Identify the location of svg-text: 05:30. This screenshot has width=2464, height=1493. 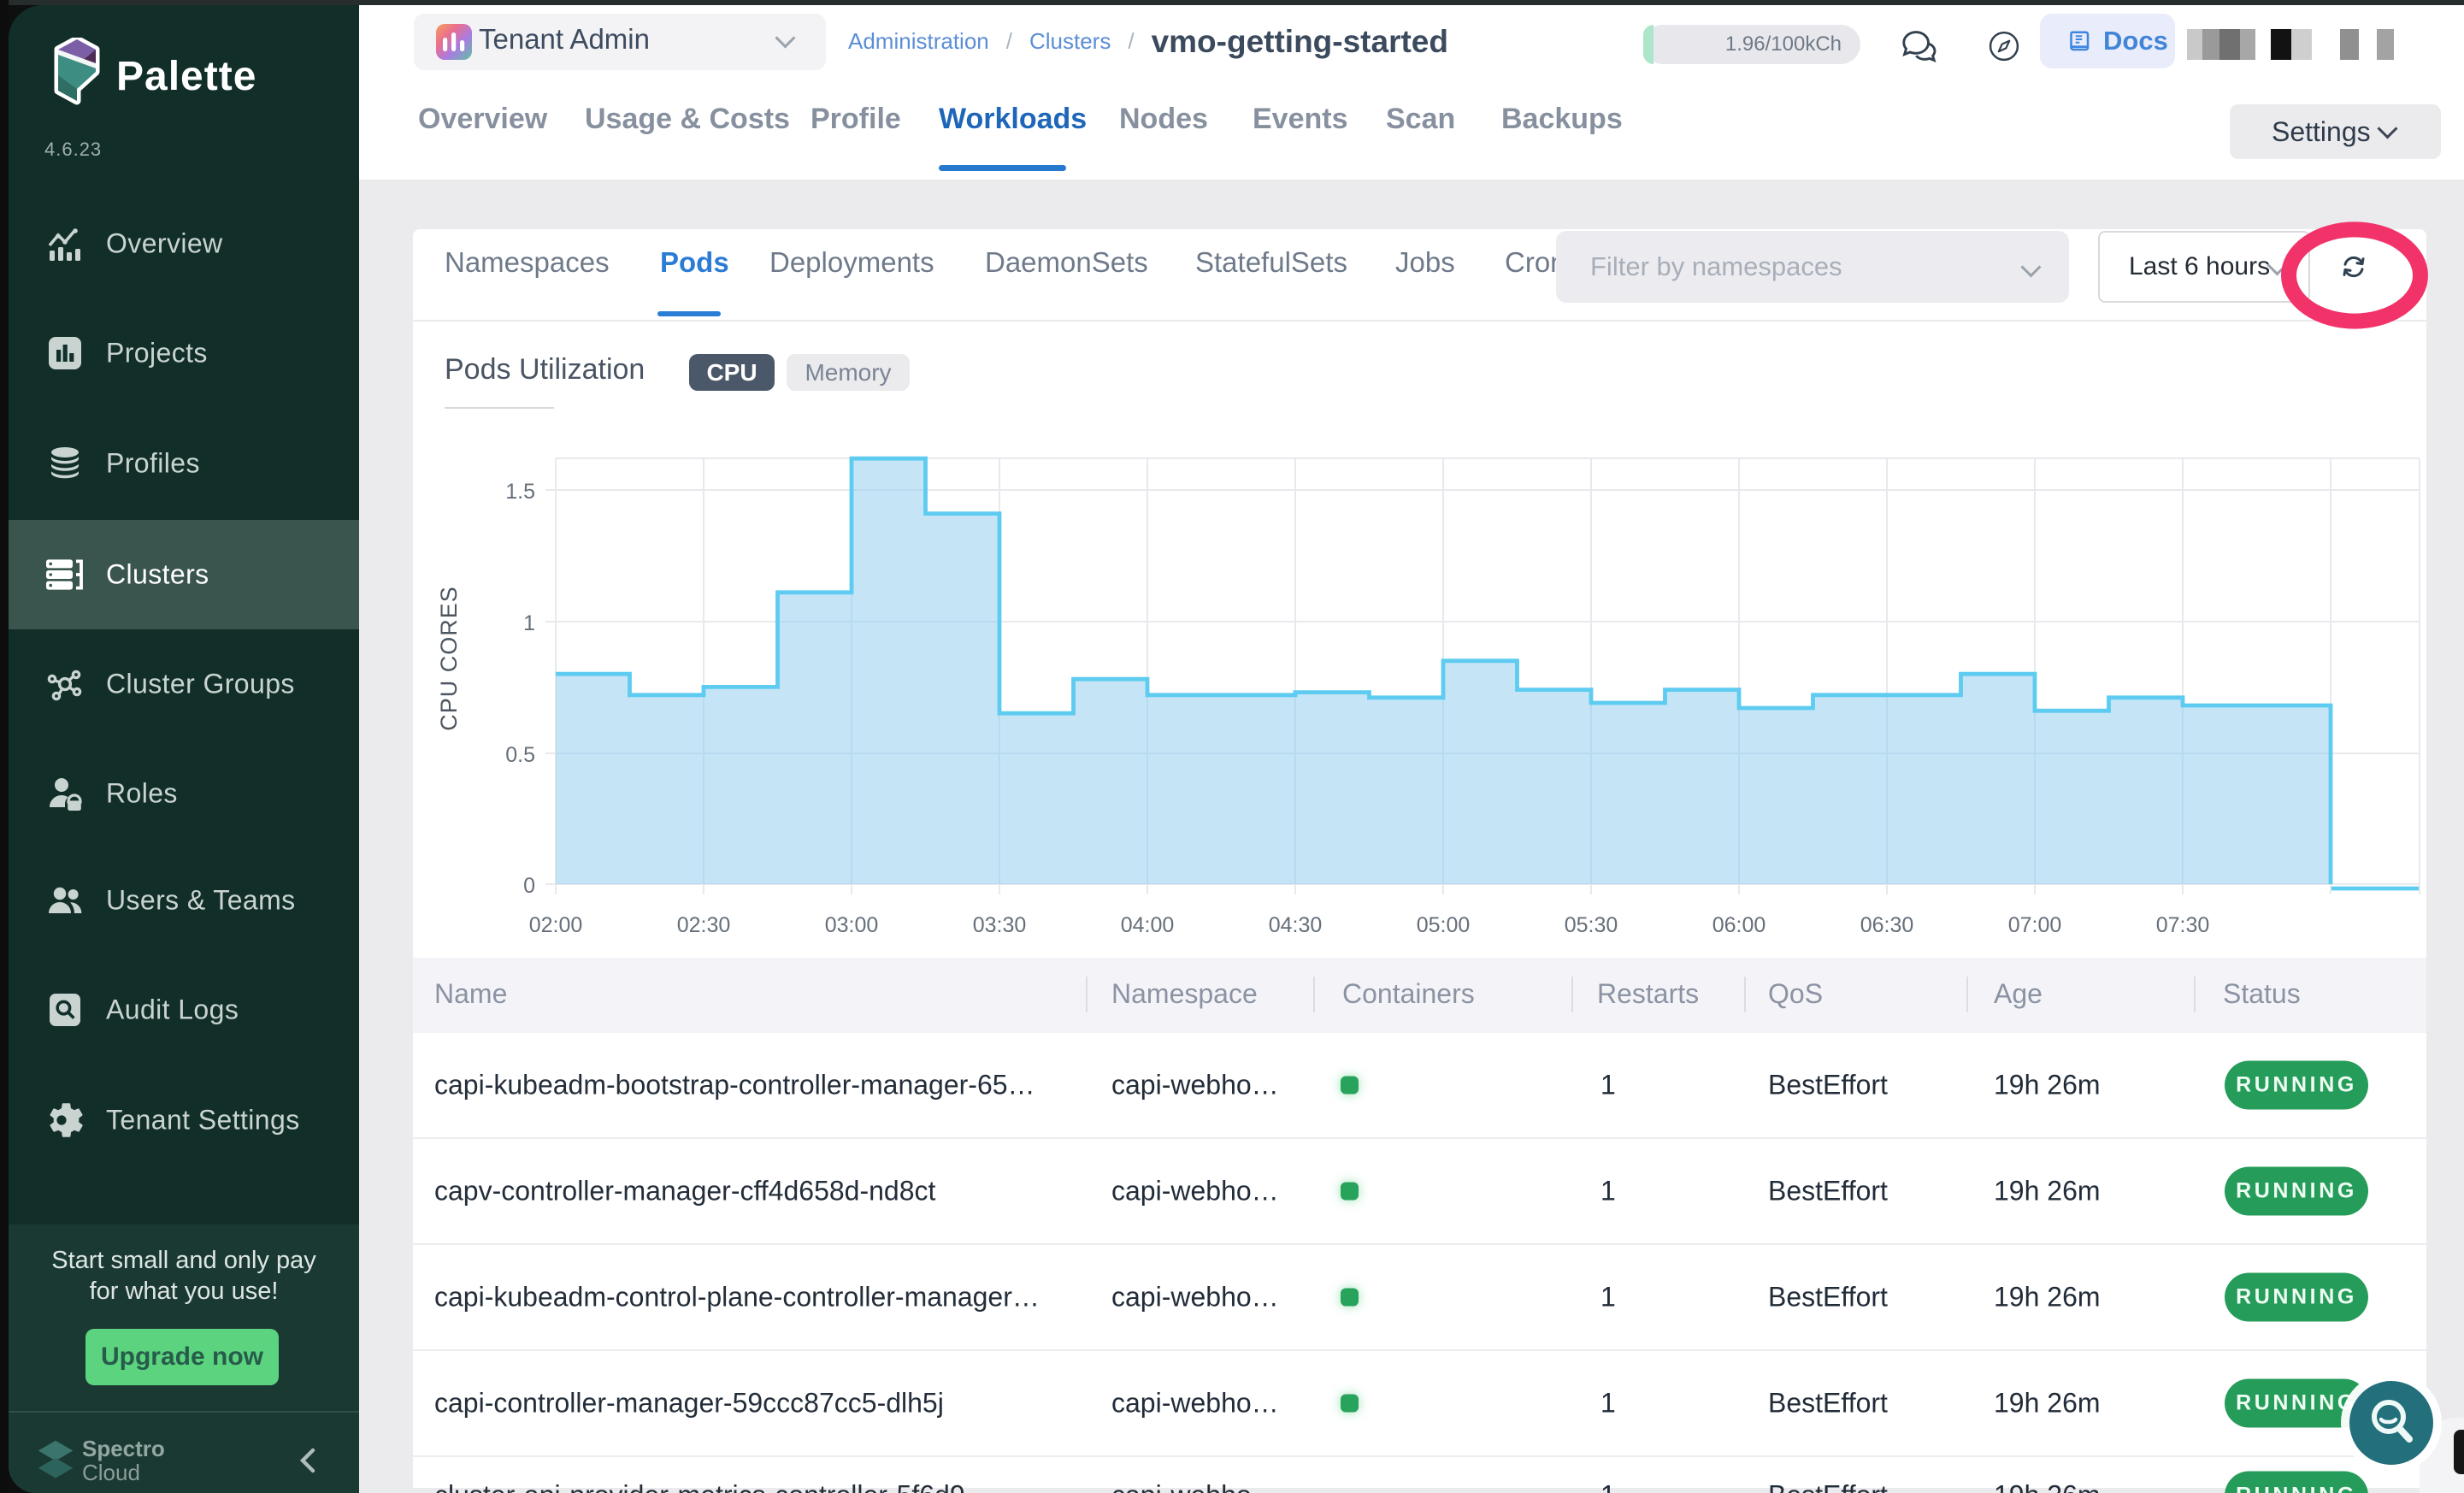
(1592, 925).